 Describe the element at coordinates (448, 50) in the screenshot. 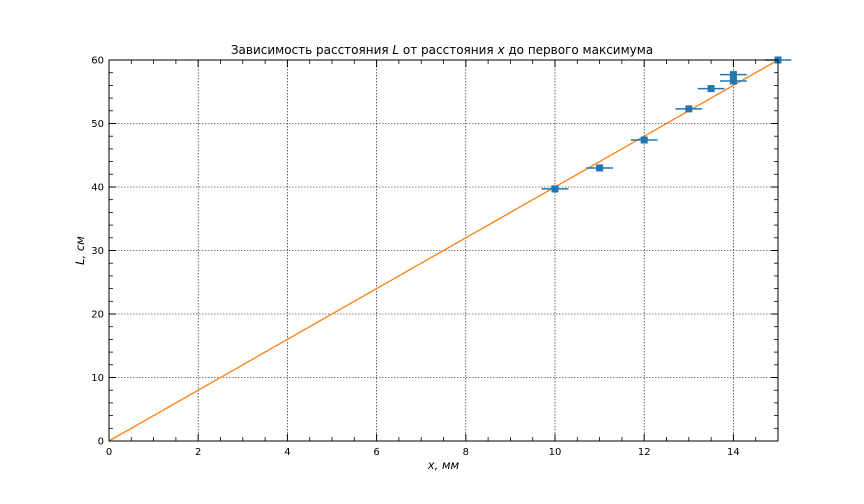

I see `title-part-mid: от расстояния` at that location.